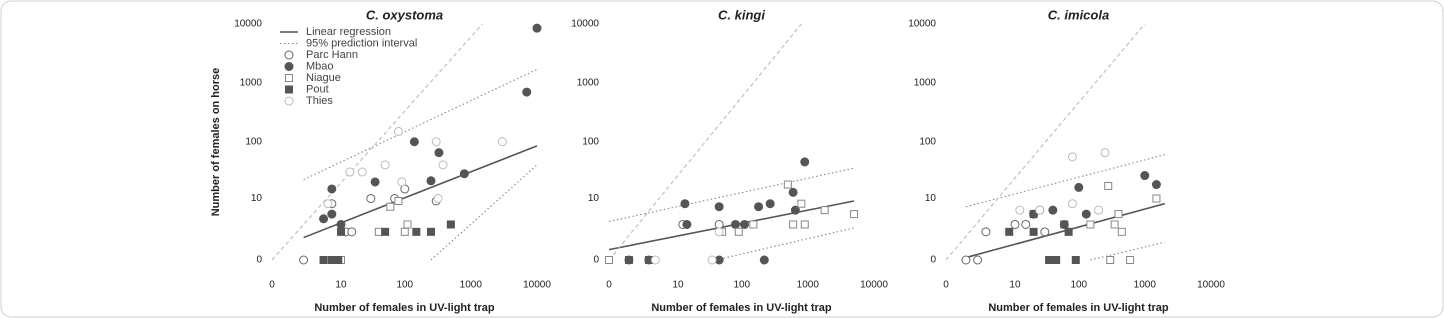 Image resolution: width=1444 pixels, height=318 pixels. I want to click on x-tick-label: 0, so click(946, 285).